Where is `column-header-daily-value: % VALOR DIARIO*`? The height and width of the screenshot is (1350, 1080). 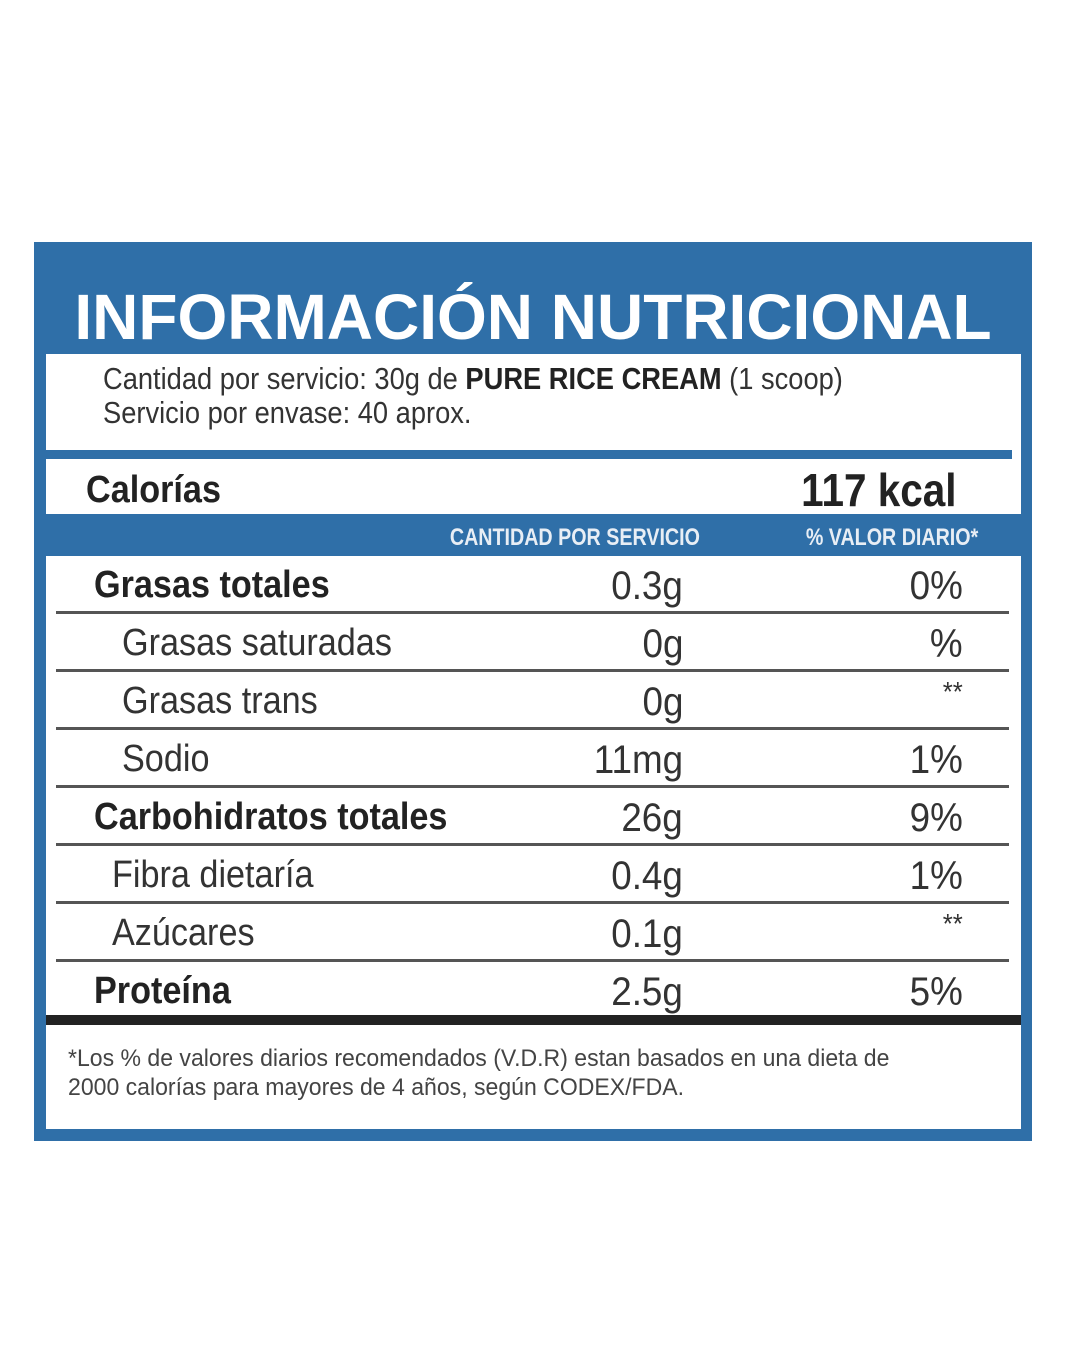
column-header-daily-value: % VALOR DIARIO* is located at coordinates (891, 537).